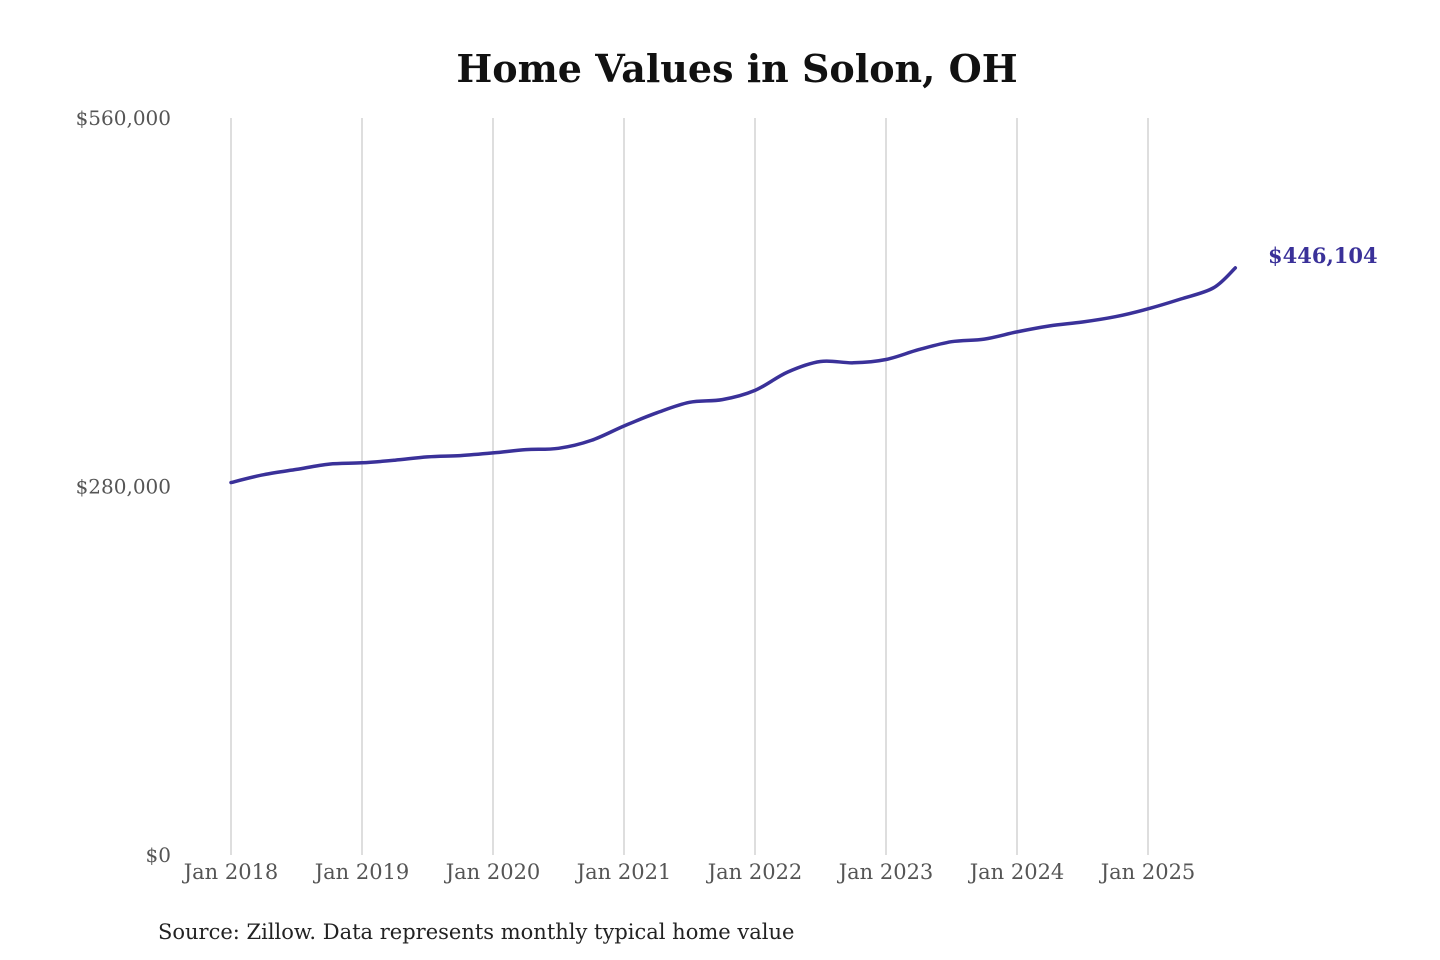 The height and width of the screenshot is (960, 1440). Describe the element at coordinates (885, 872) in the screenshot. I see `x-tick-label: Jan 2023` at that location.